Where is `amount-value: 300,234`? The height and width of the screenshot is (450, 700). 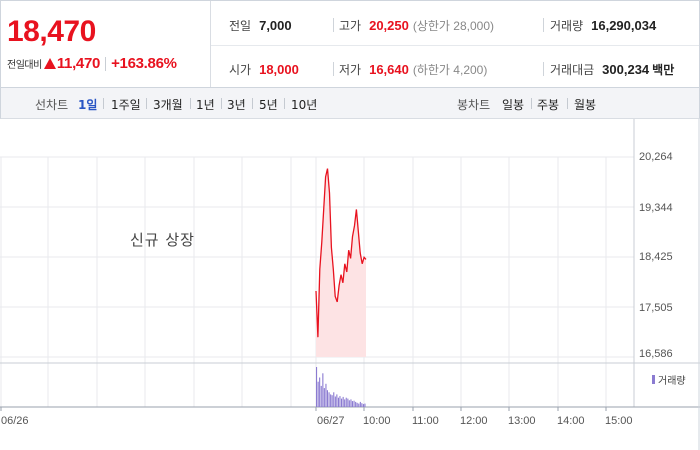
amount-value: 300,234 is located at coordinates (626, 69).